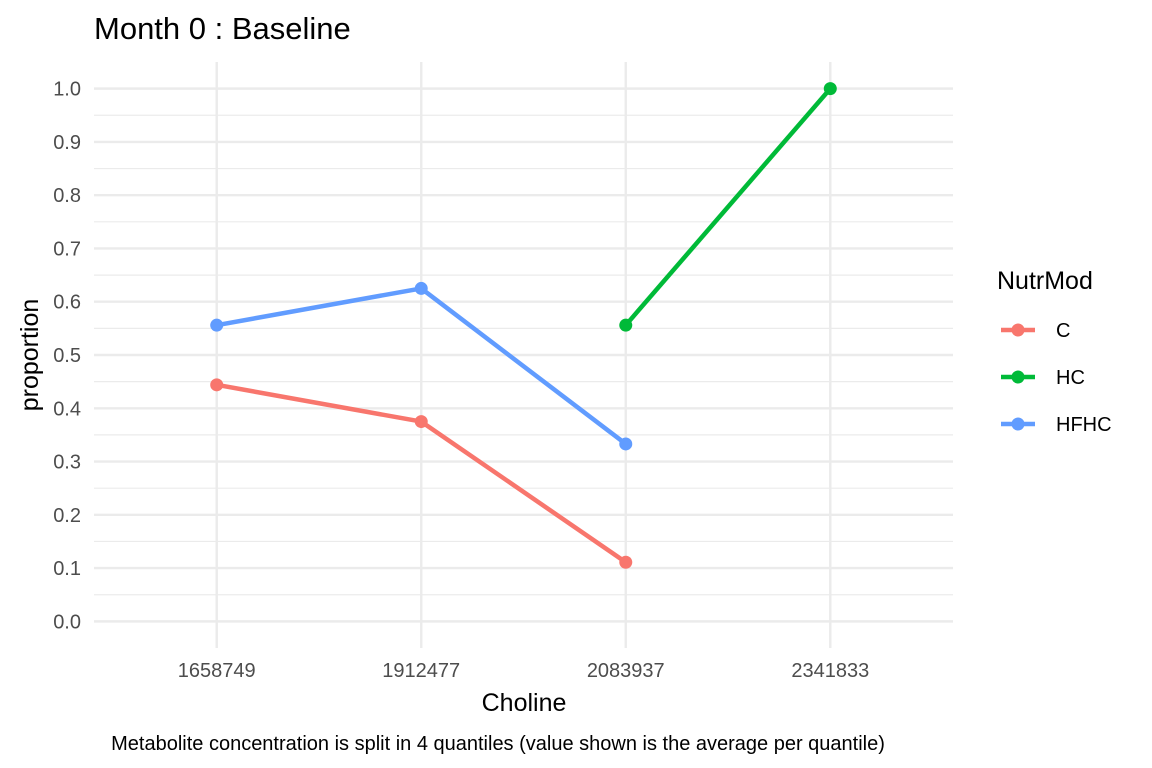 This screenshot has width=1152, height=768. What do you see at coordinates (1084, 425) in the screenshot?
I see `legend-label-hfhc: HFHC` at bounding box center [1084, 425].